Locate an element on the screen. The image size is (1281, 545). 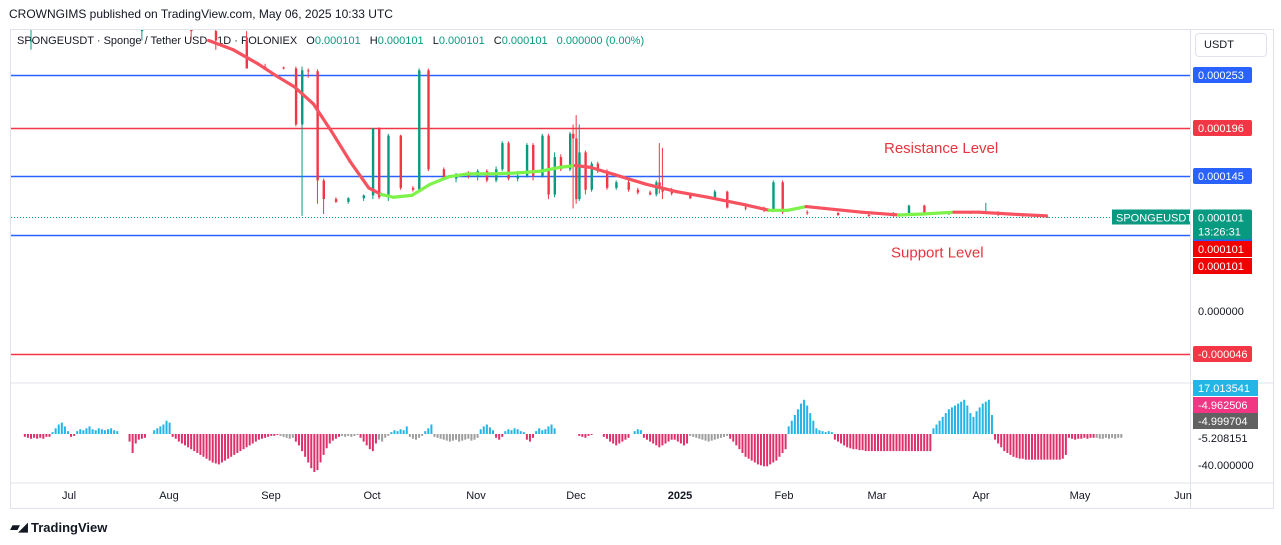
price-label-red-0: 0.000101 is located at coordinates (1221, 250).